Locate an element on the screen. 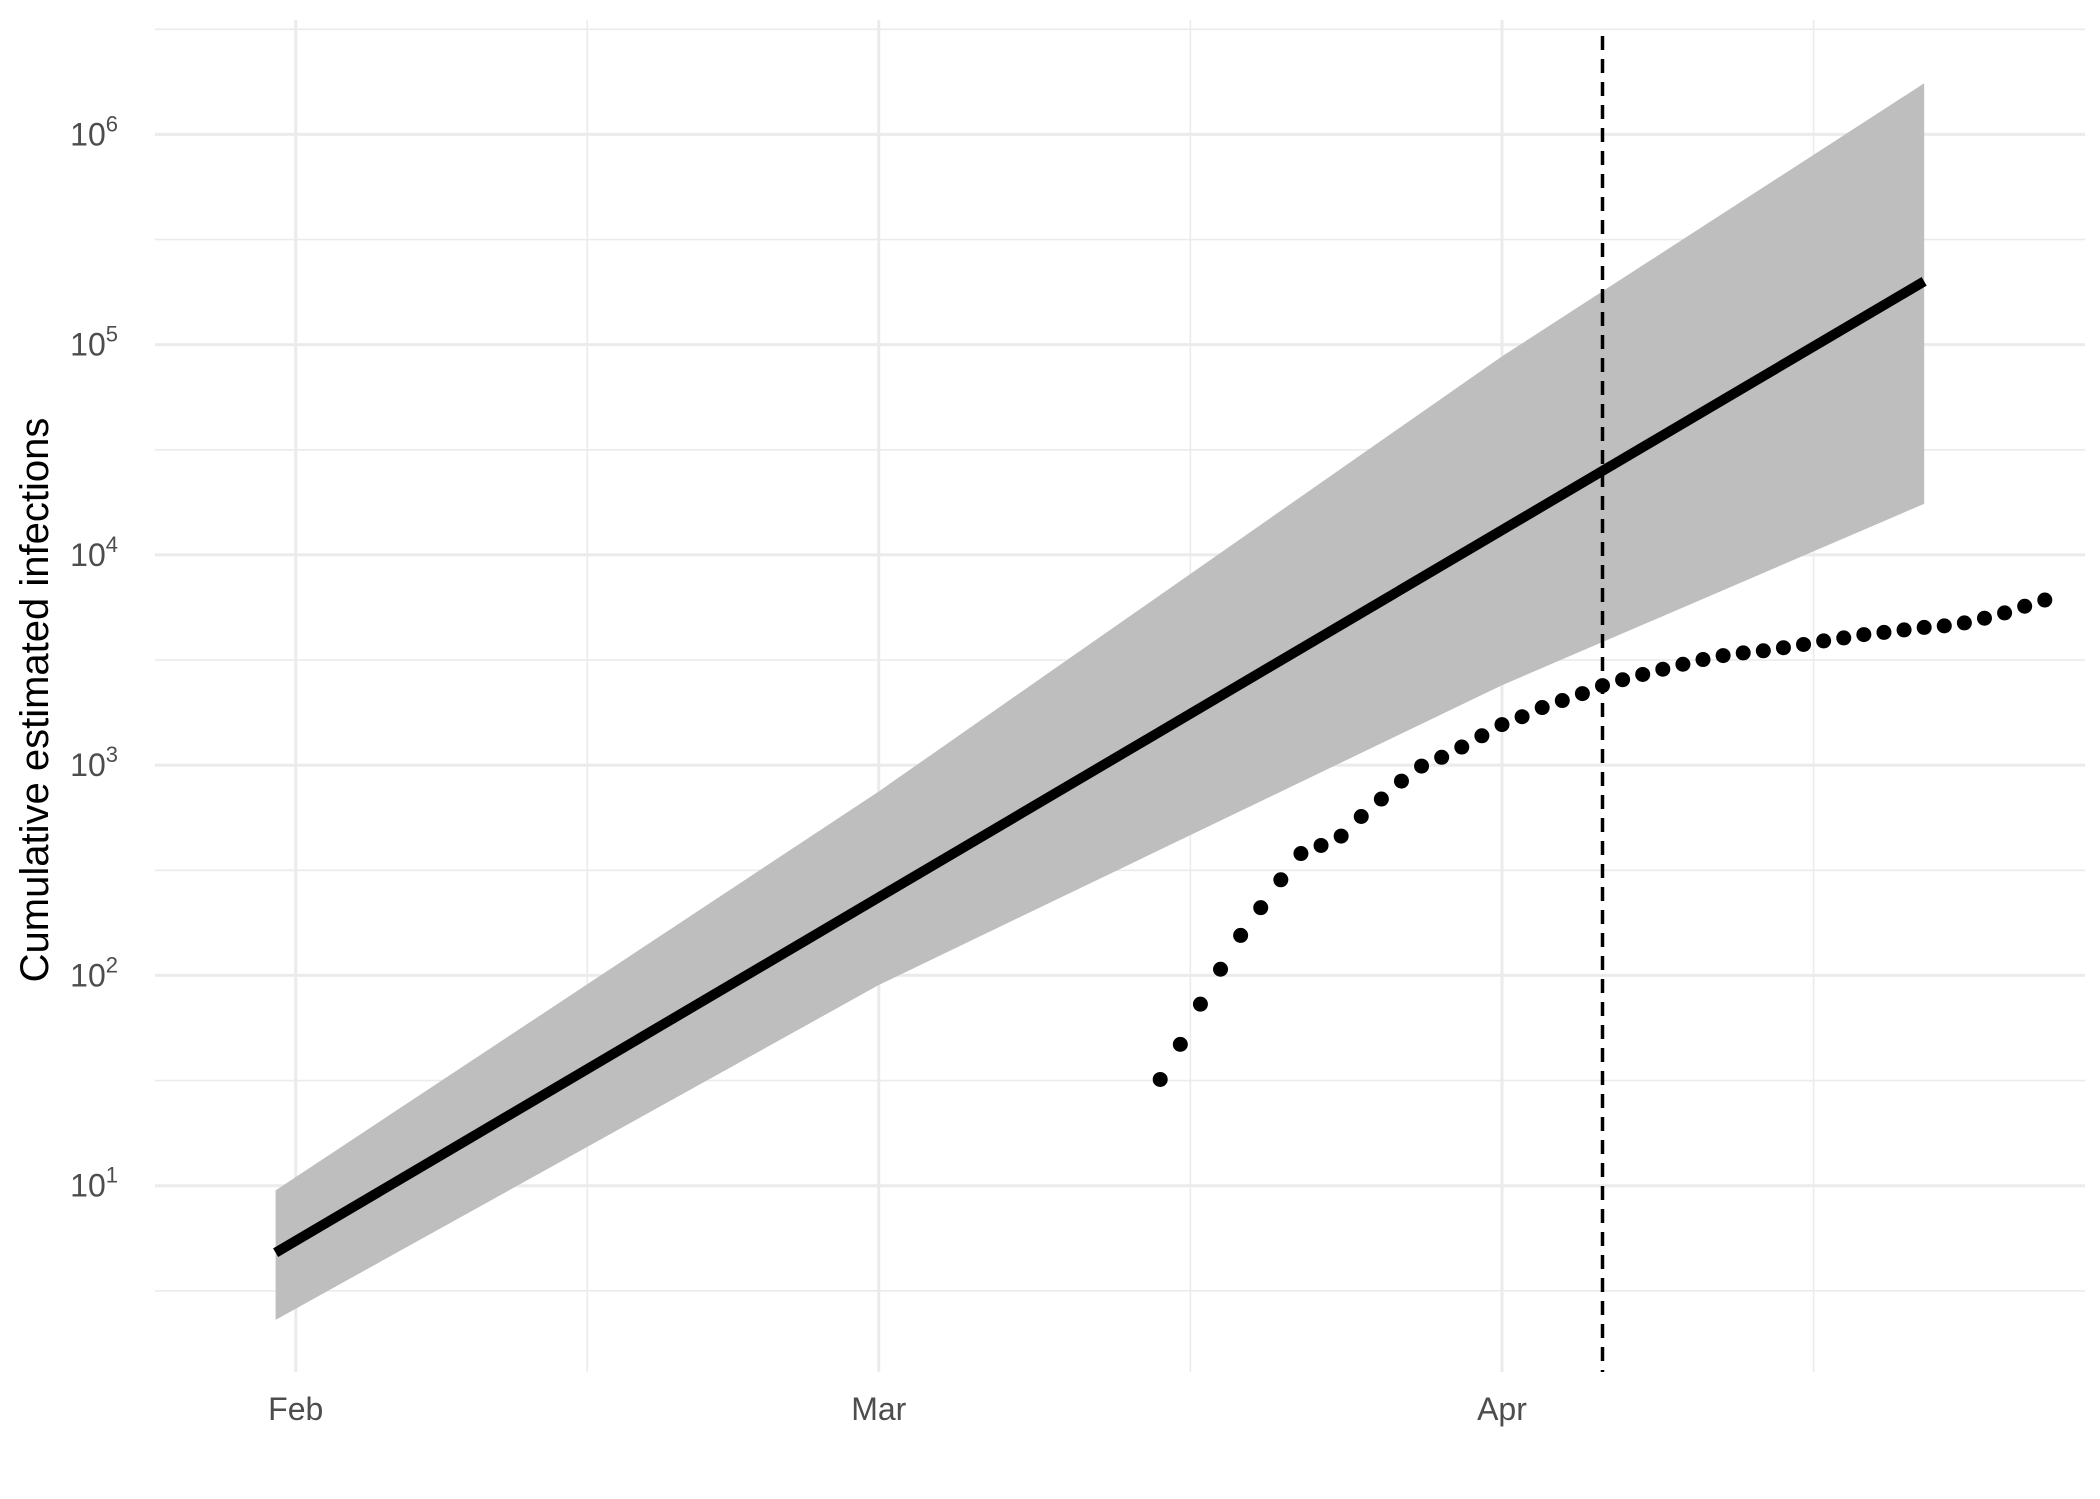  x-tick-label: Feb is located at coordinates (295, 1409).